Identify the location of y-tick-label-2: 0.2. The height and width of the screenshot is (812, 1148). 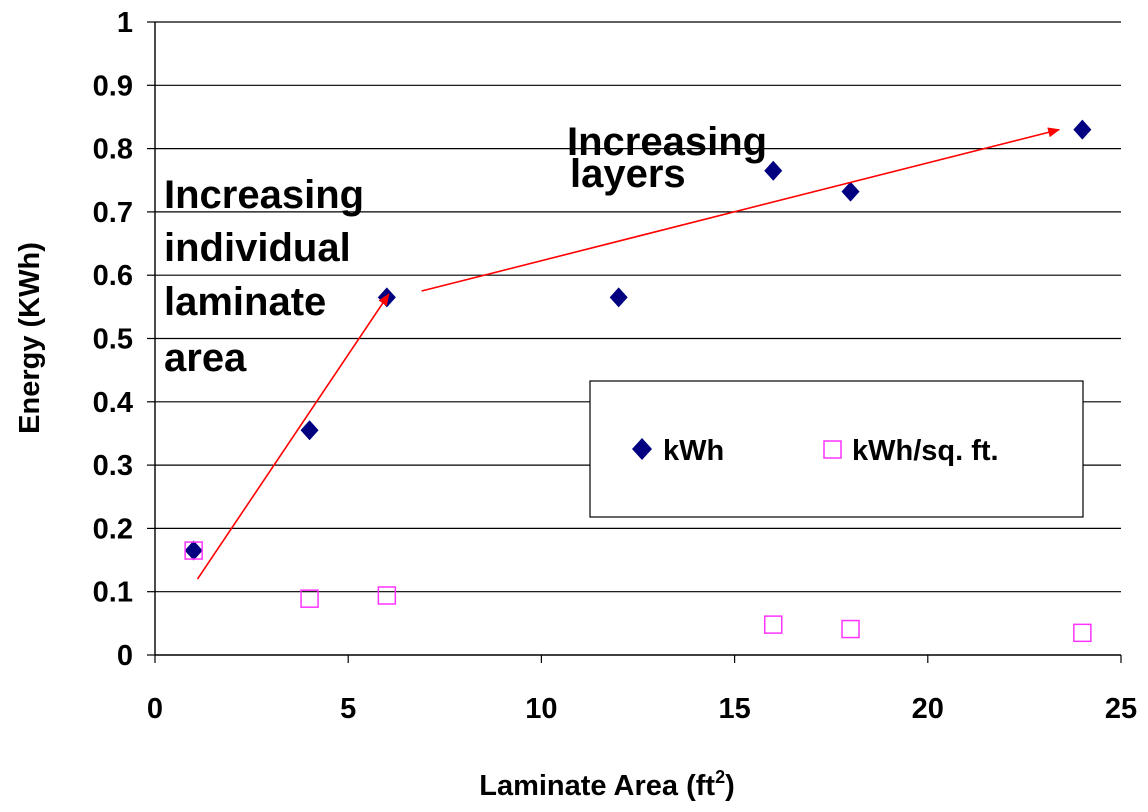
(113, 529).